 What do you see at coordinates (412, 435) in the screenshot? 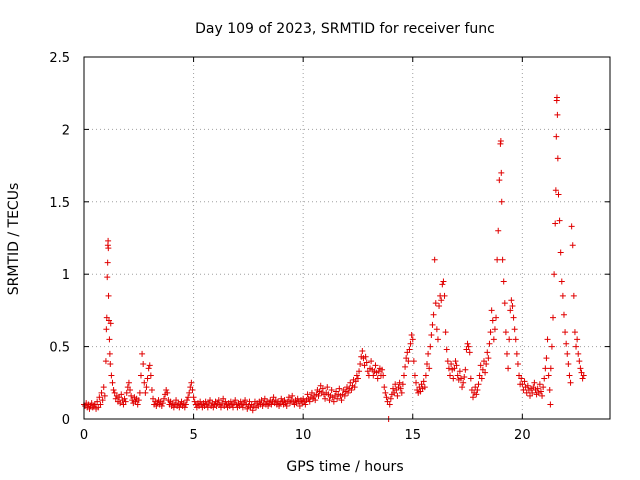
I see `x-tick-label: 15` at bounding box center [412, 435].